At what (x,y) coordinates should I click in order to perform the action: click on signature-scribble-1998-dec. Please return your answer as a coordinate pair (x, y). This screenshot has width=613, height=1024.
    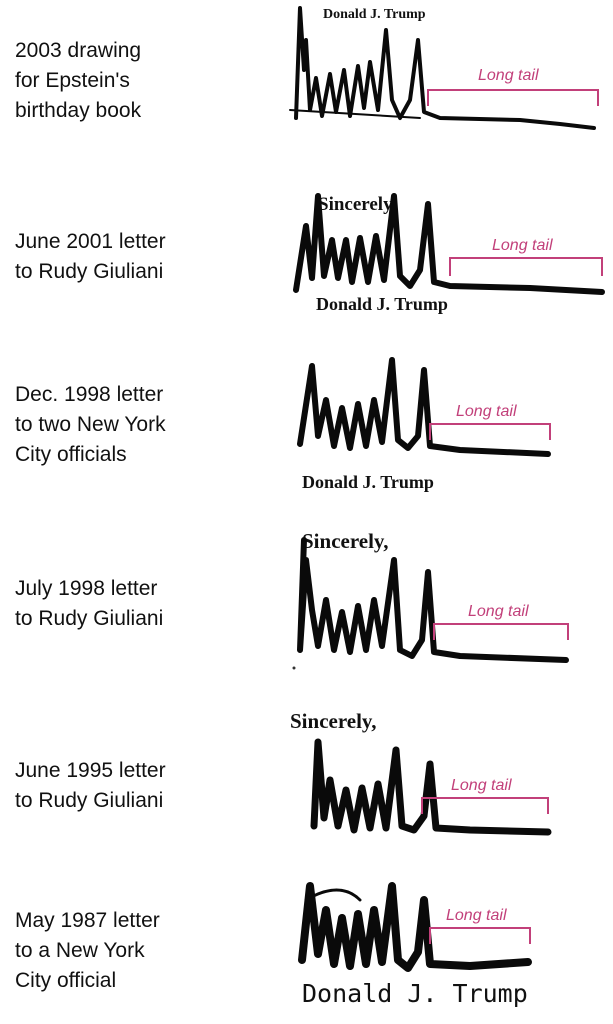
    Looking at the image, I should click on (424, 407).